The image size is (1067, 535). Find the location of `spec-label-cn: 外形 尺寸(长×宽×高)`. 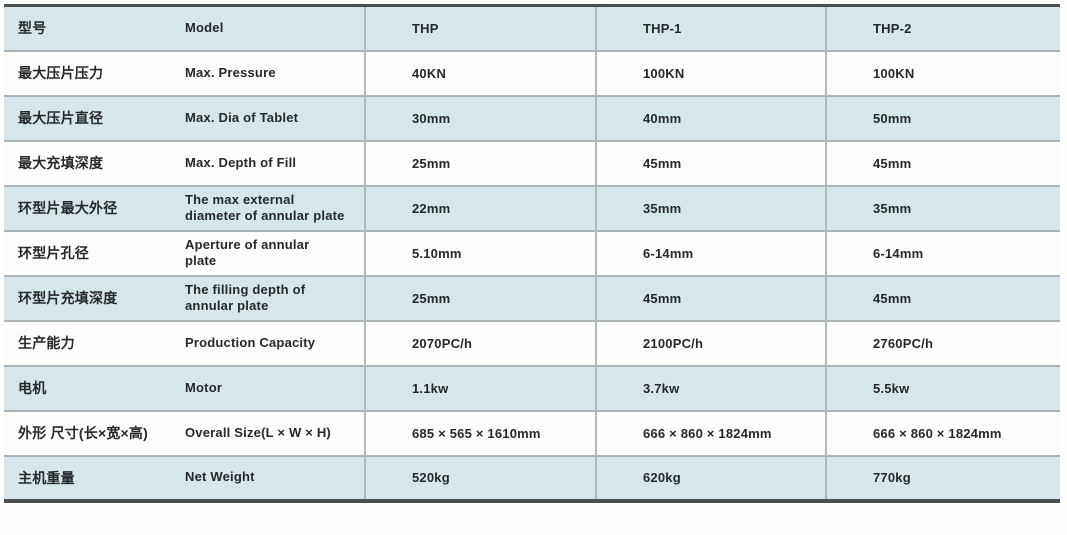

spec-label-cn: 外形 尺寸(长×宽×高) is located at coordinates (92, 432).